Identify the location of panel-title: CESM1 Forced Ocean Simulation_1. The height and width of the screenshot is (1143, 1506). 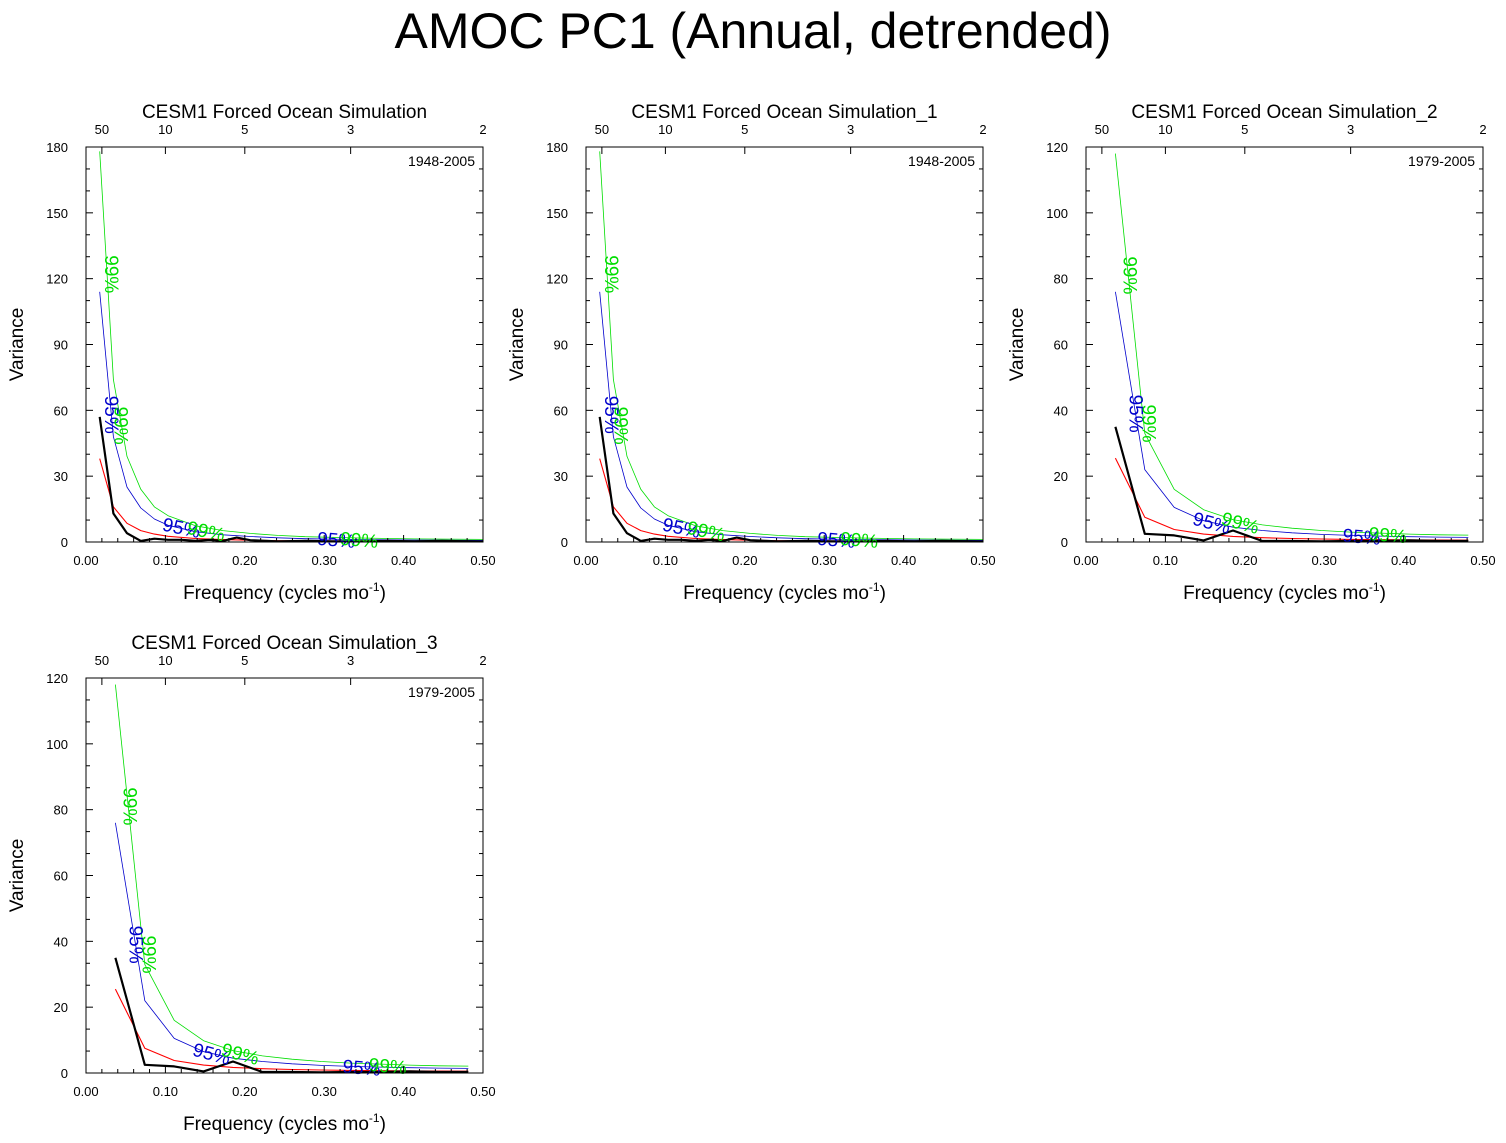
(784, 112).